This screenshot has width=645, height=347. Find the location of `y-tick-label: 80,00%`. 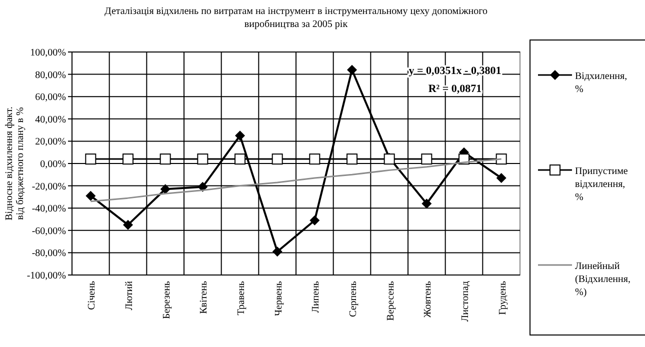

y-tick-label: 80,00% is located at coordinates (50, 75).